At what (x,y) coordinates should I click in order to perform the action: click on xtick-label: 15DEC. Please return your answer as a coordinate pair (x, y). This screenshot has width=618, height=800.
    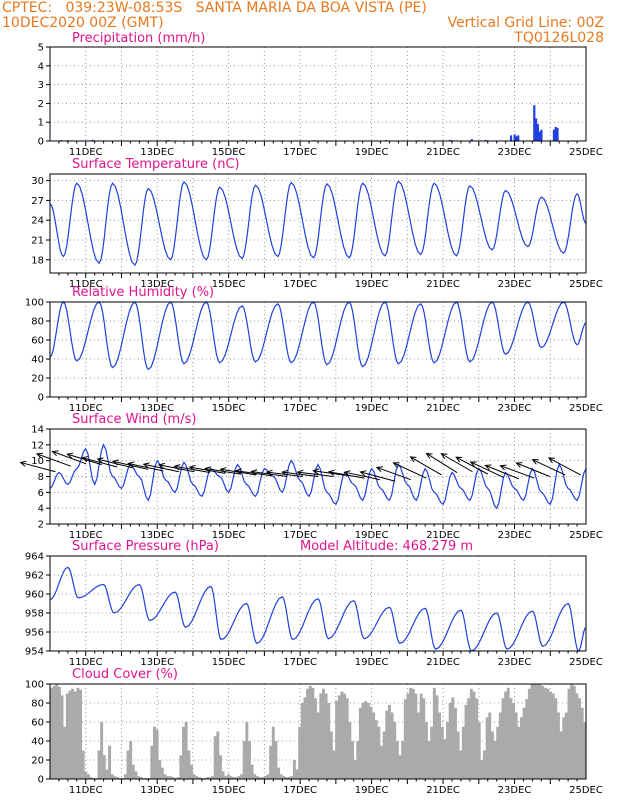
    Looking at the image, I should click on (229, 662).